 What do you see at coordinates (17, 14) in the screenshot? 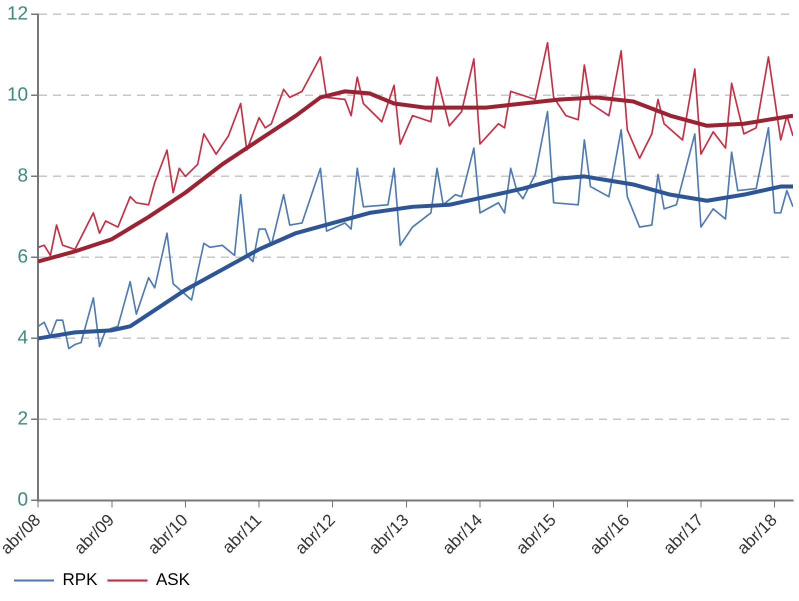
I see `y-tick-label: 12` at bounding box center [17, 14].